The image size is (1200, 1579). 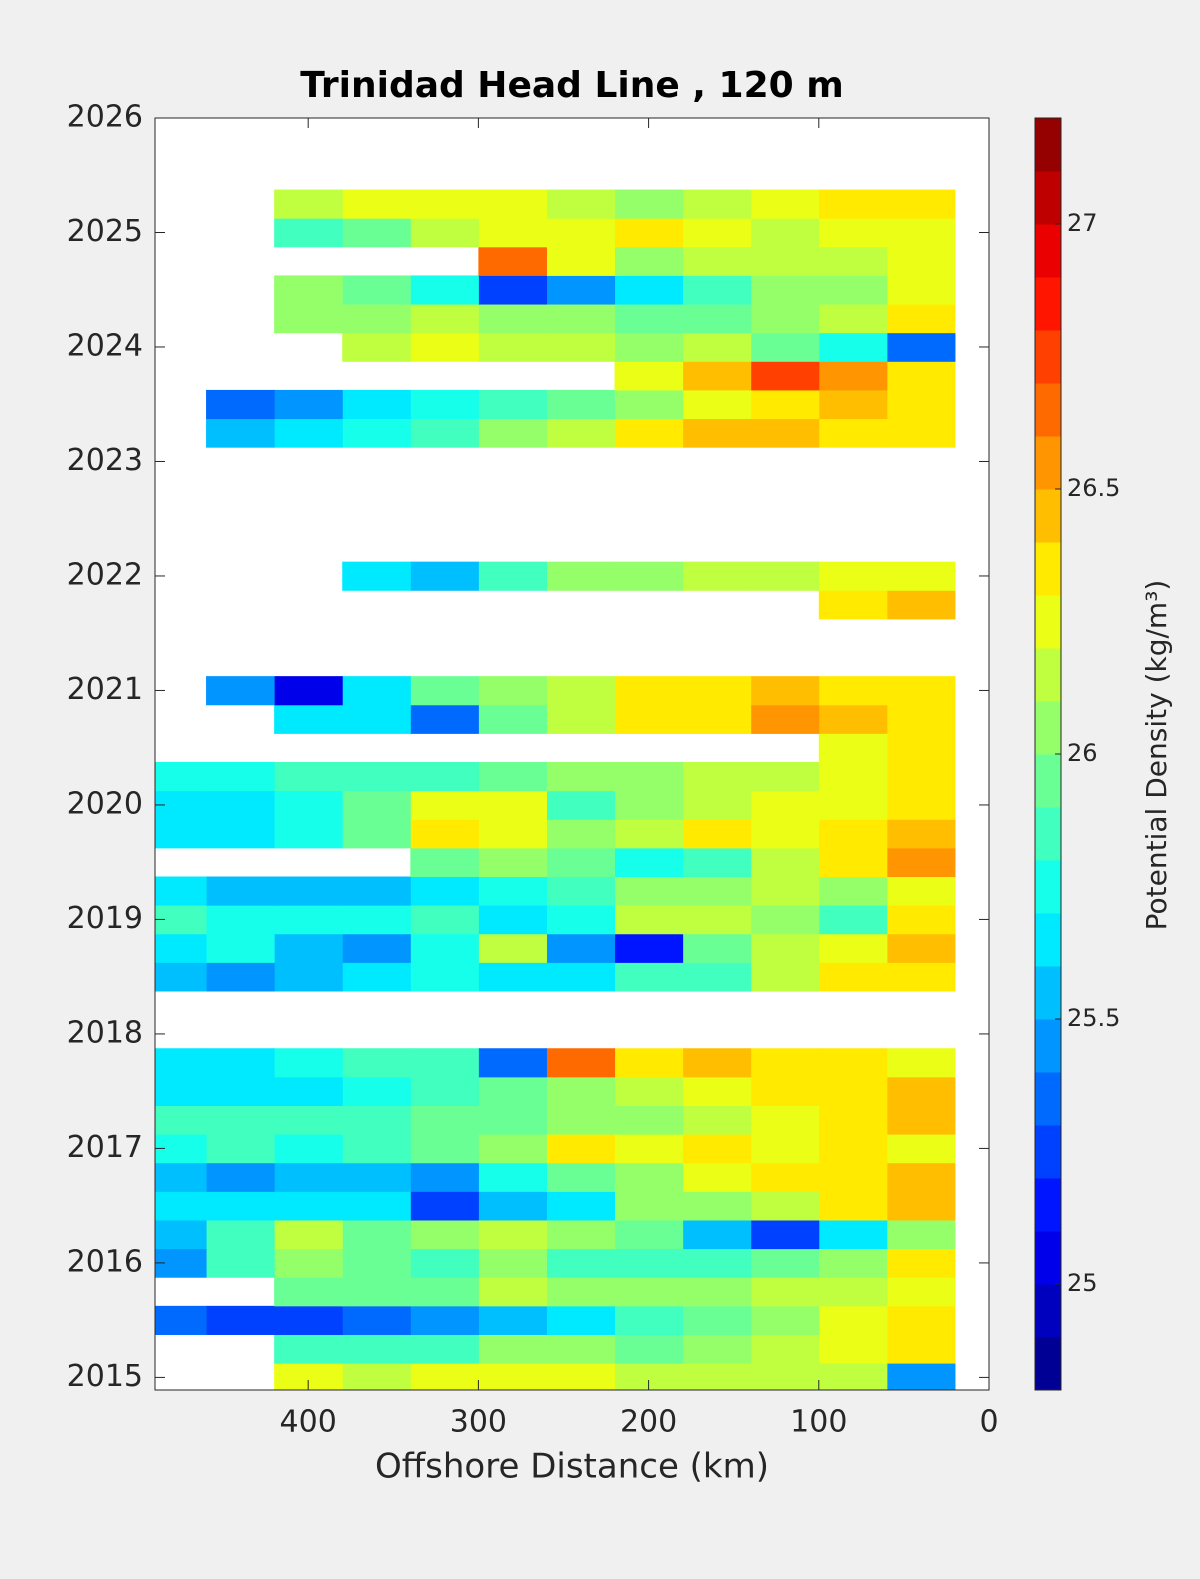 I want to click on colorbar-tick-label: 25, so click(x=1082, y=1283).